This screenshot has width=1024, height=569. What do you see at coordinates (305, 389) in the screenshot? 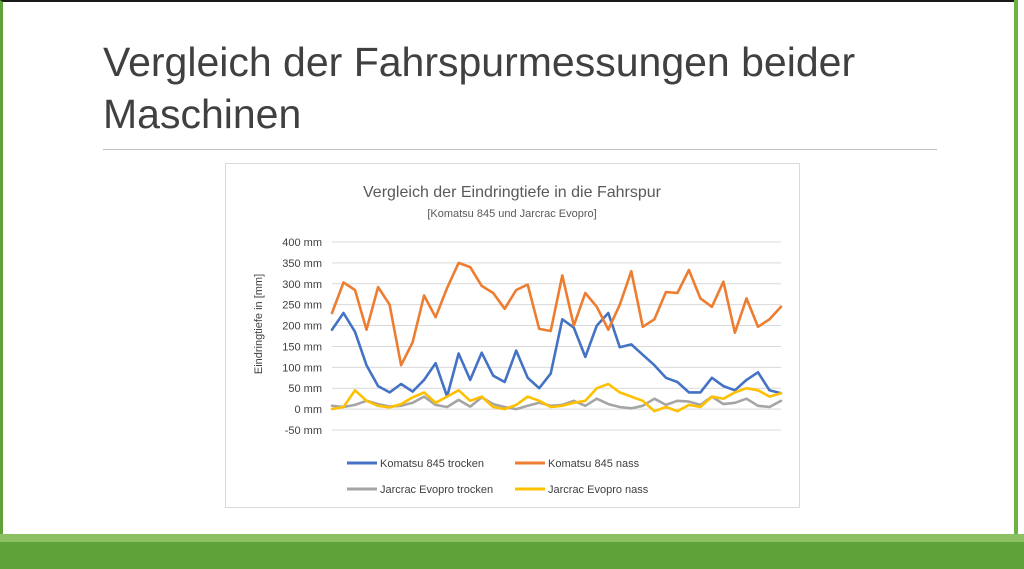
I see `y-tick-label: 50 mm` at bounding box center [305, 389].